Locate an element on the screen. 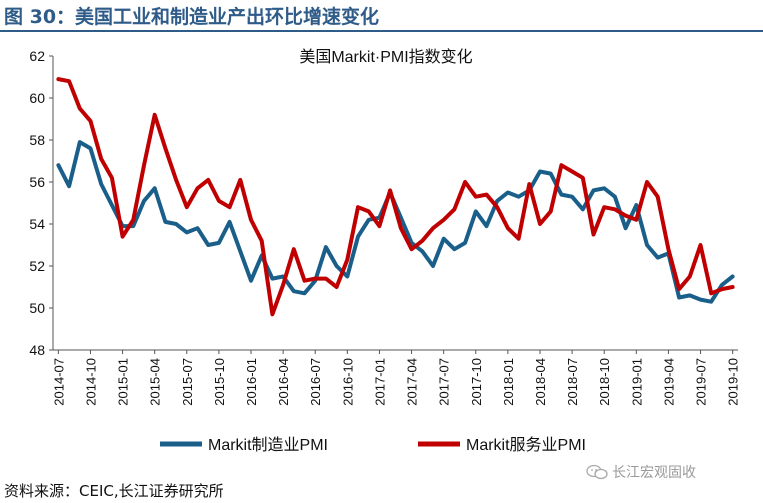 This screenshot has height=503, width=763. x-tick-label: 2018-04 is located at coordinates (540, 382).